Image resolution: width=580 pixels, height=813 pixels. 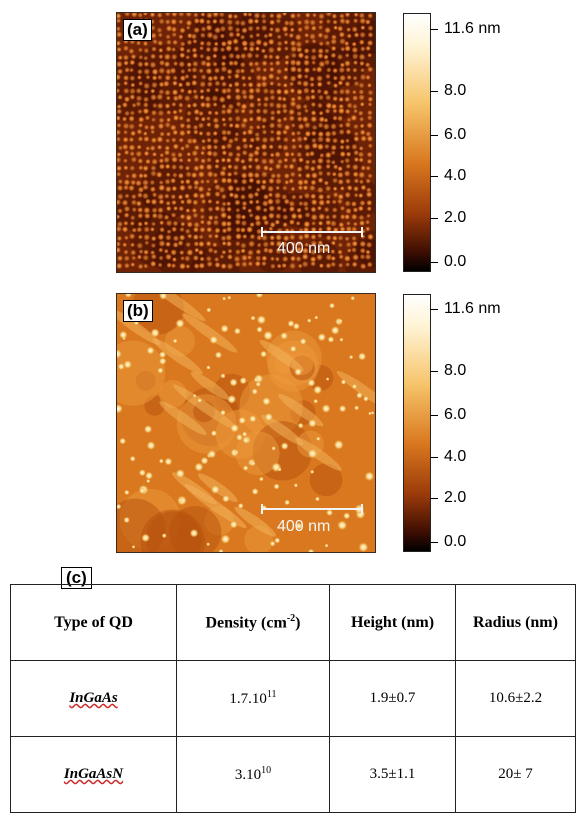 What do you see at coordinates (500, 423) in the screenshot?
I see `colorbar-axis-b: 11.6 nm 8.0 6.0 4.0 2.0 0.0` at bounding box center [500, 423].